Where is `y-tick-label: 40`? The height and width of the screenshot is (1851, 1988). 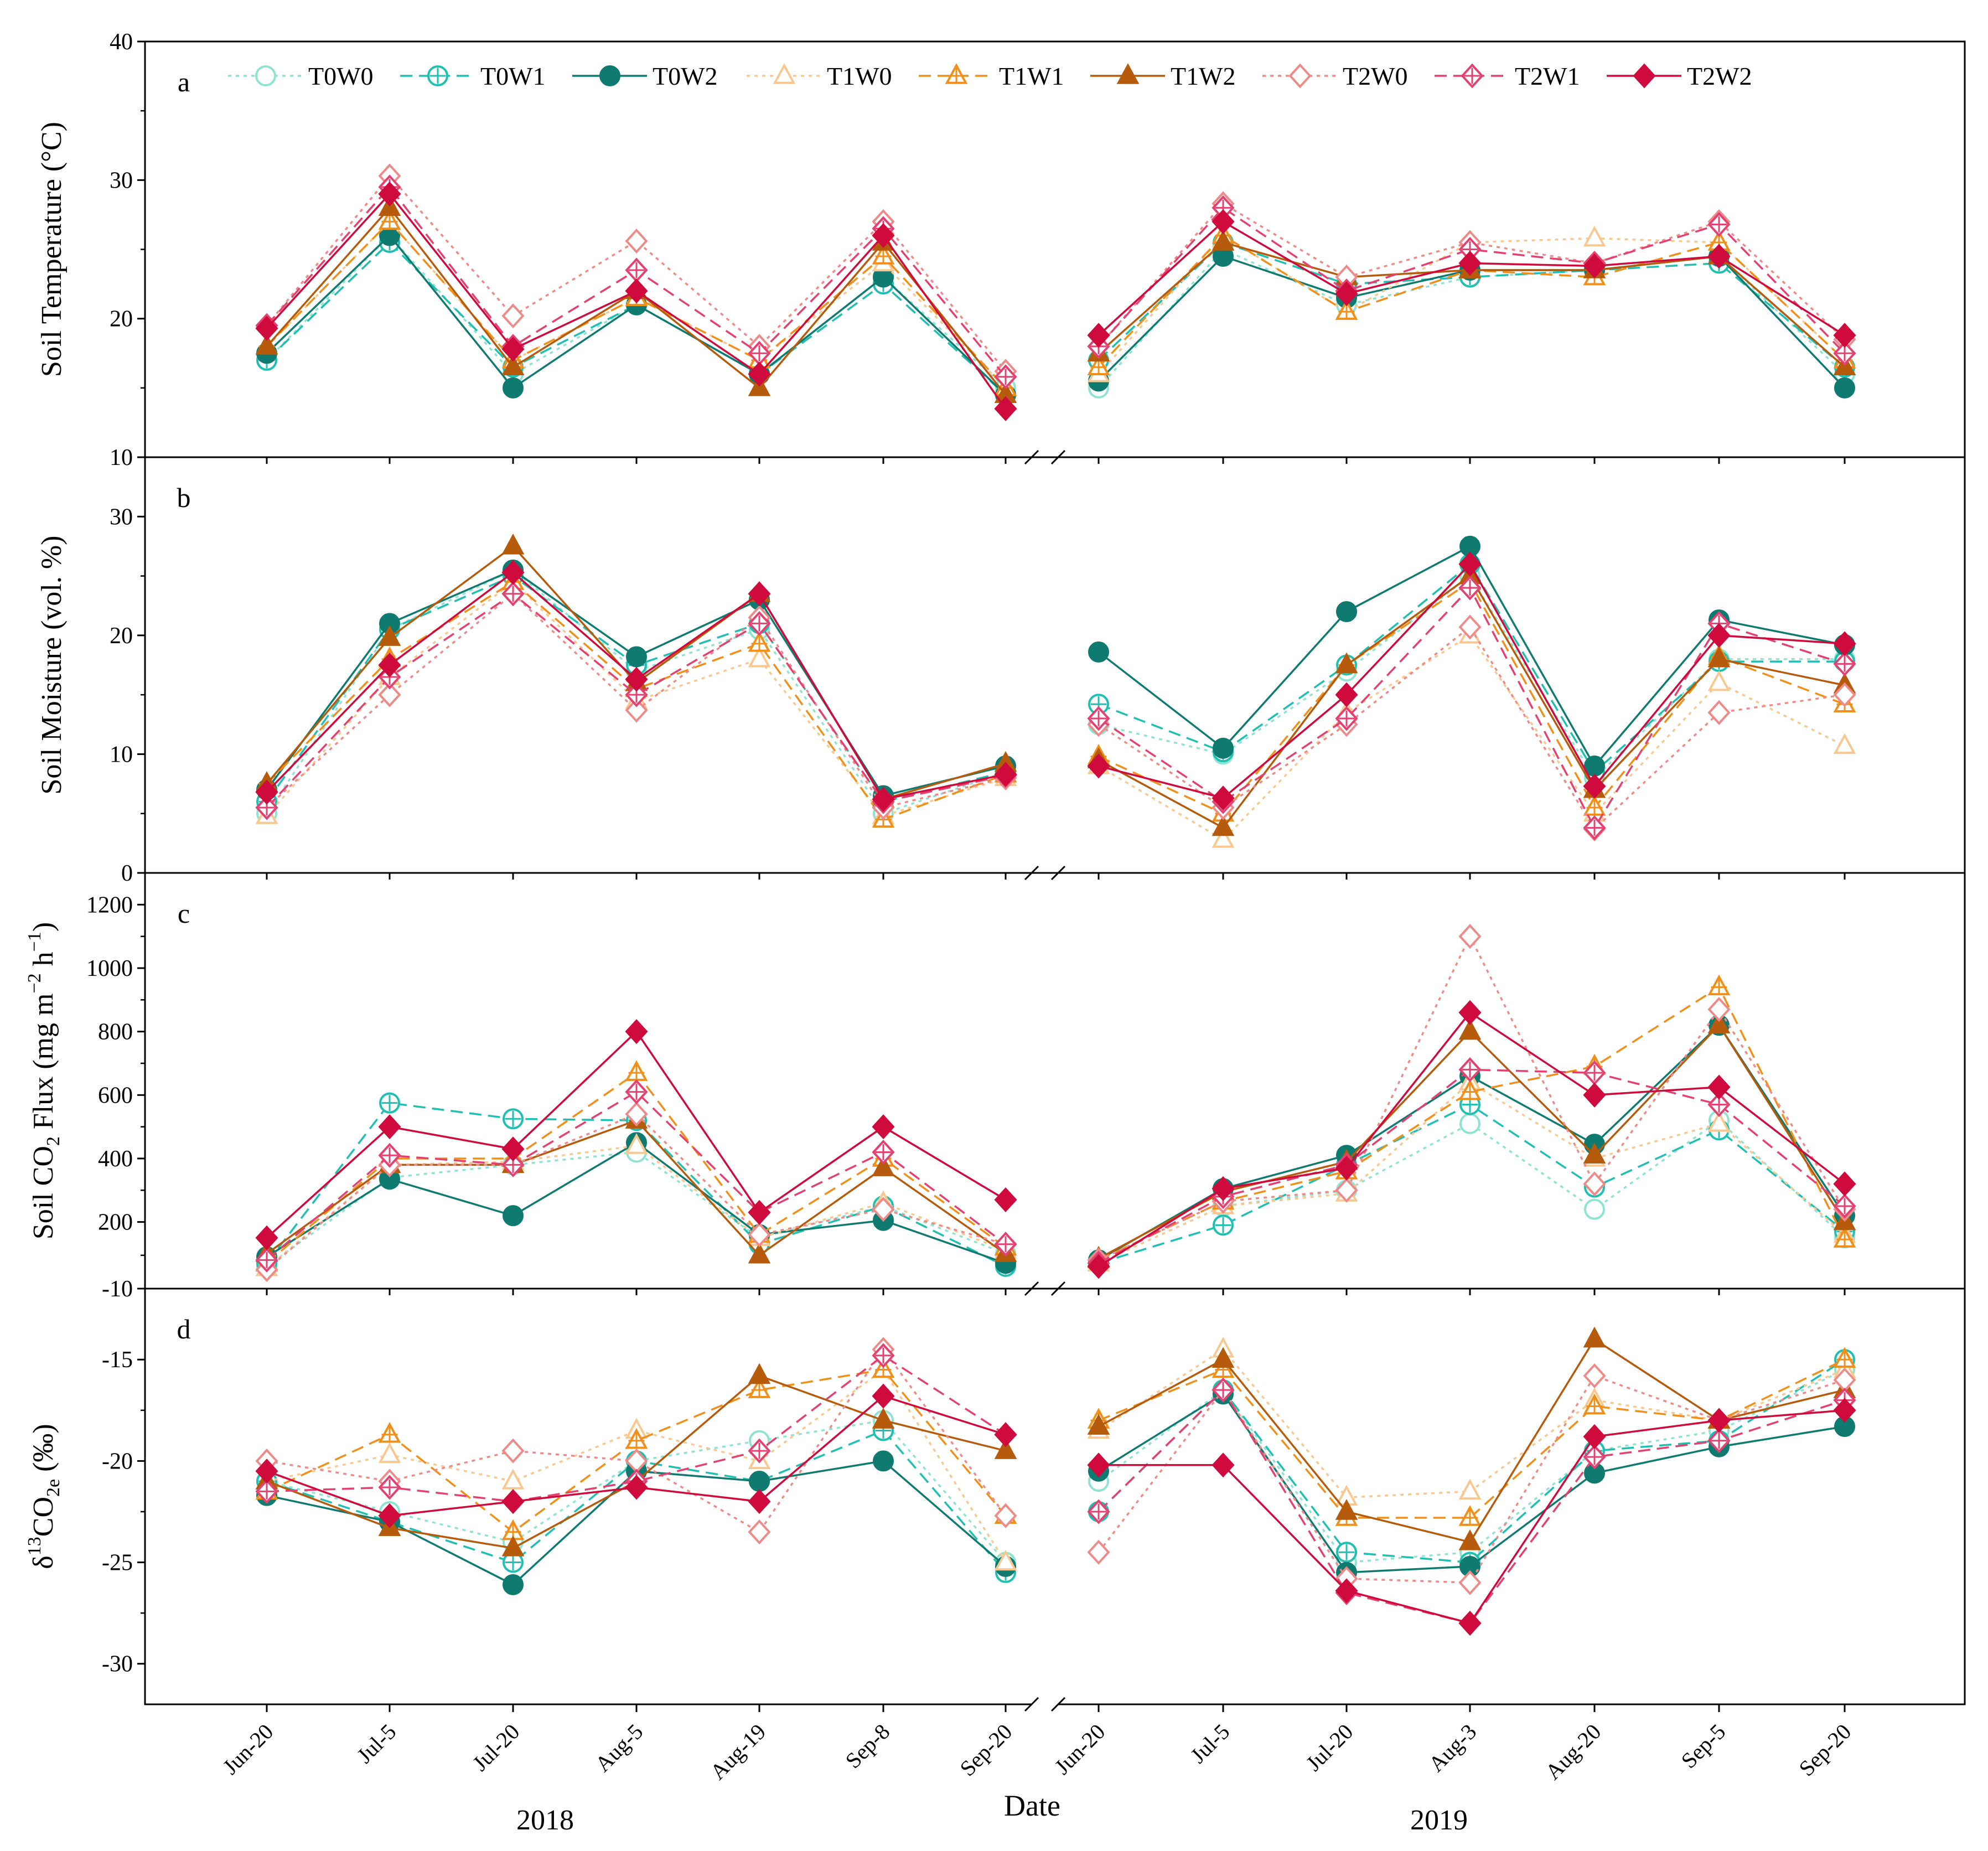 y-tick-label: 40 is located at coordinates (122, 42).